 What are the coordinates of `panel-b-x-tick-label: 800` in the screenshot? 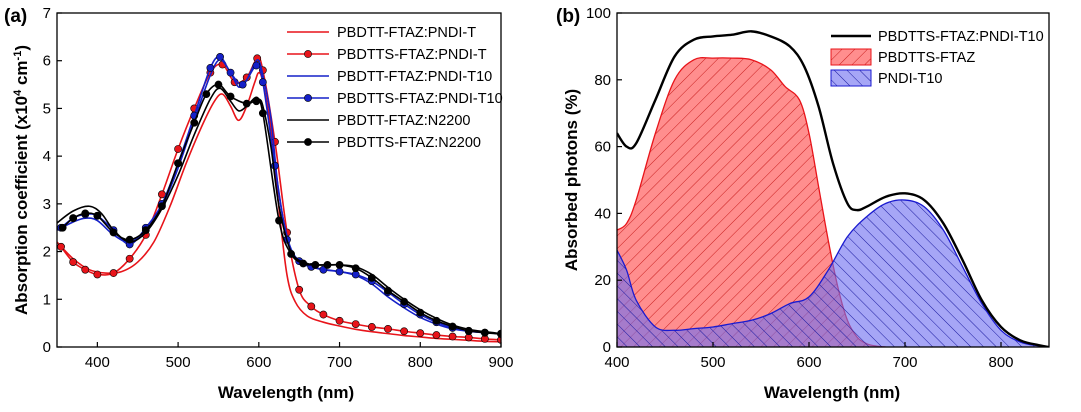 It's located at (1000, 362).